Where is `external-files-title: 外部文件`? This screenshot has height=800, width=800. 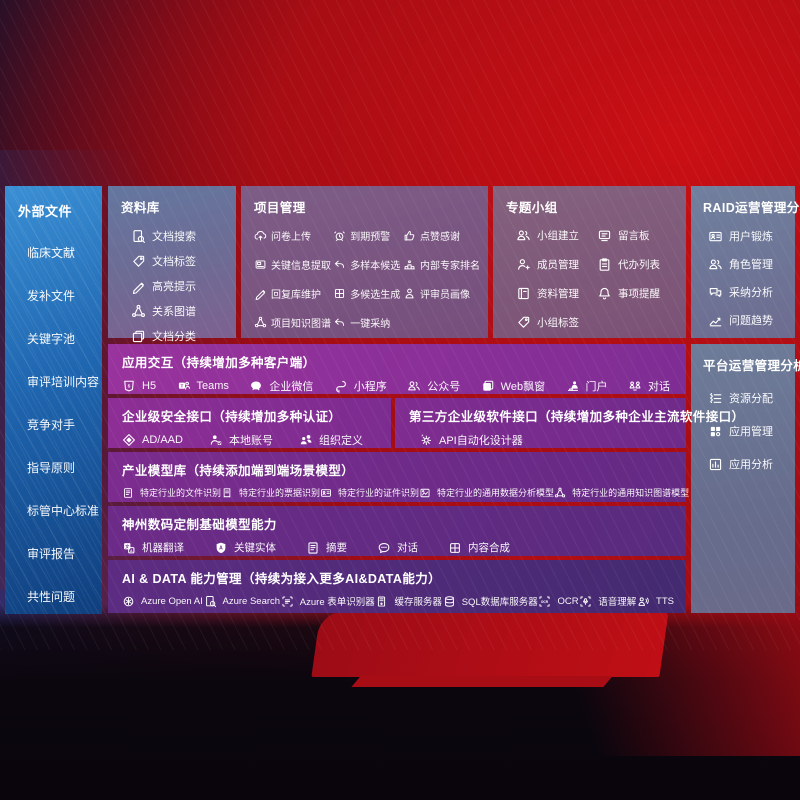
external-files-title: 外部文件 is located at coordinates (45, 211).